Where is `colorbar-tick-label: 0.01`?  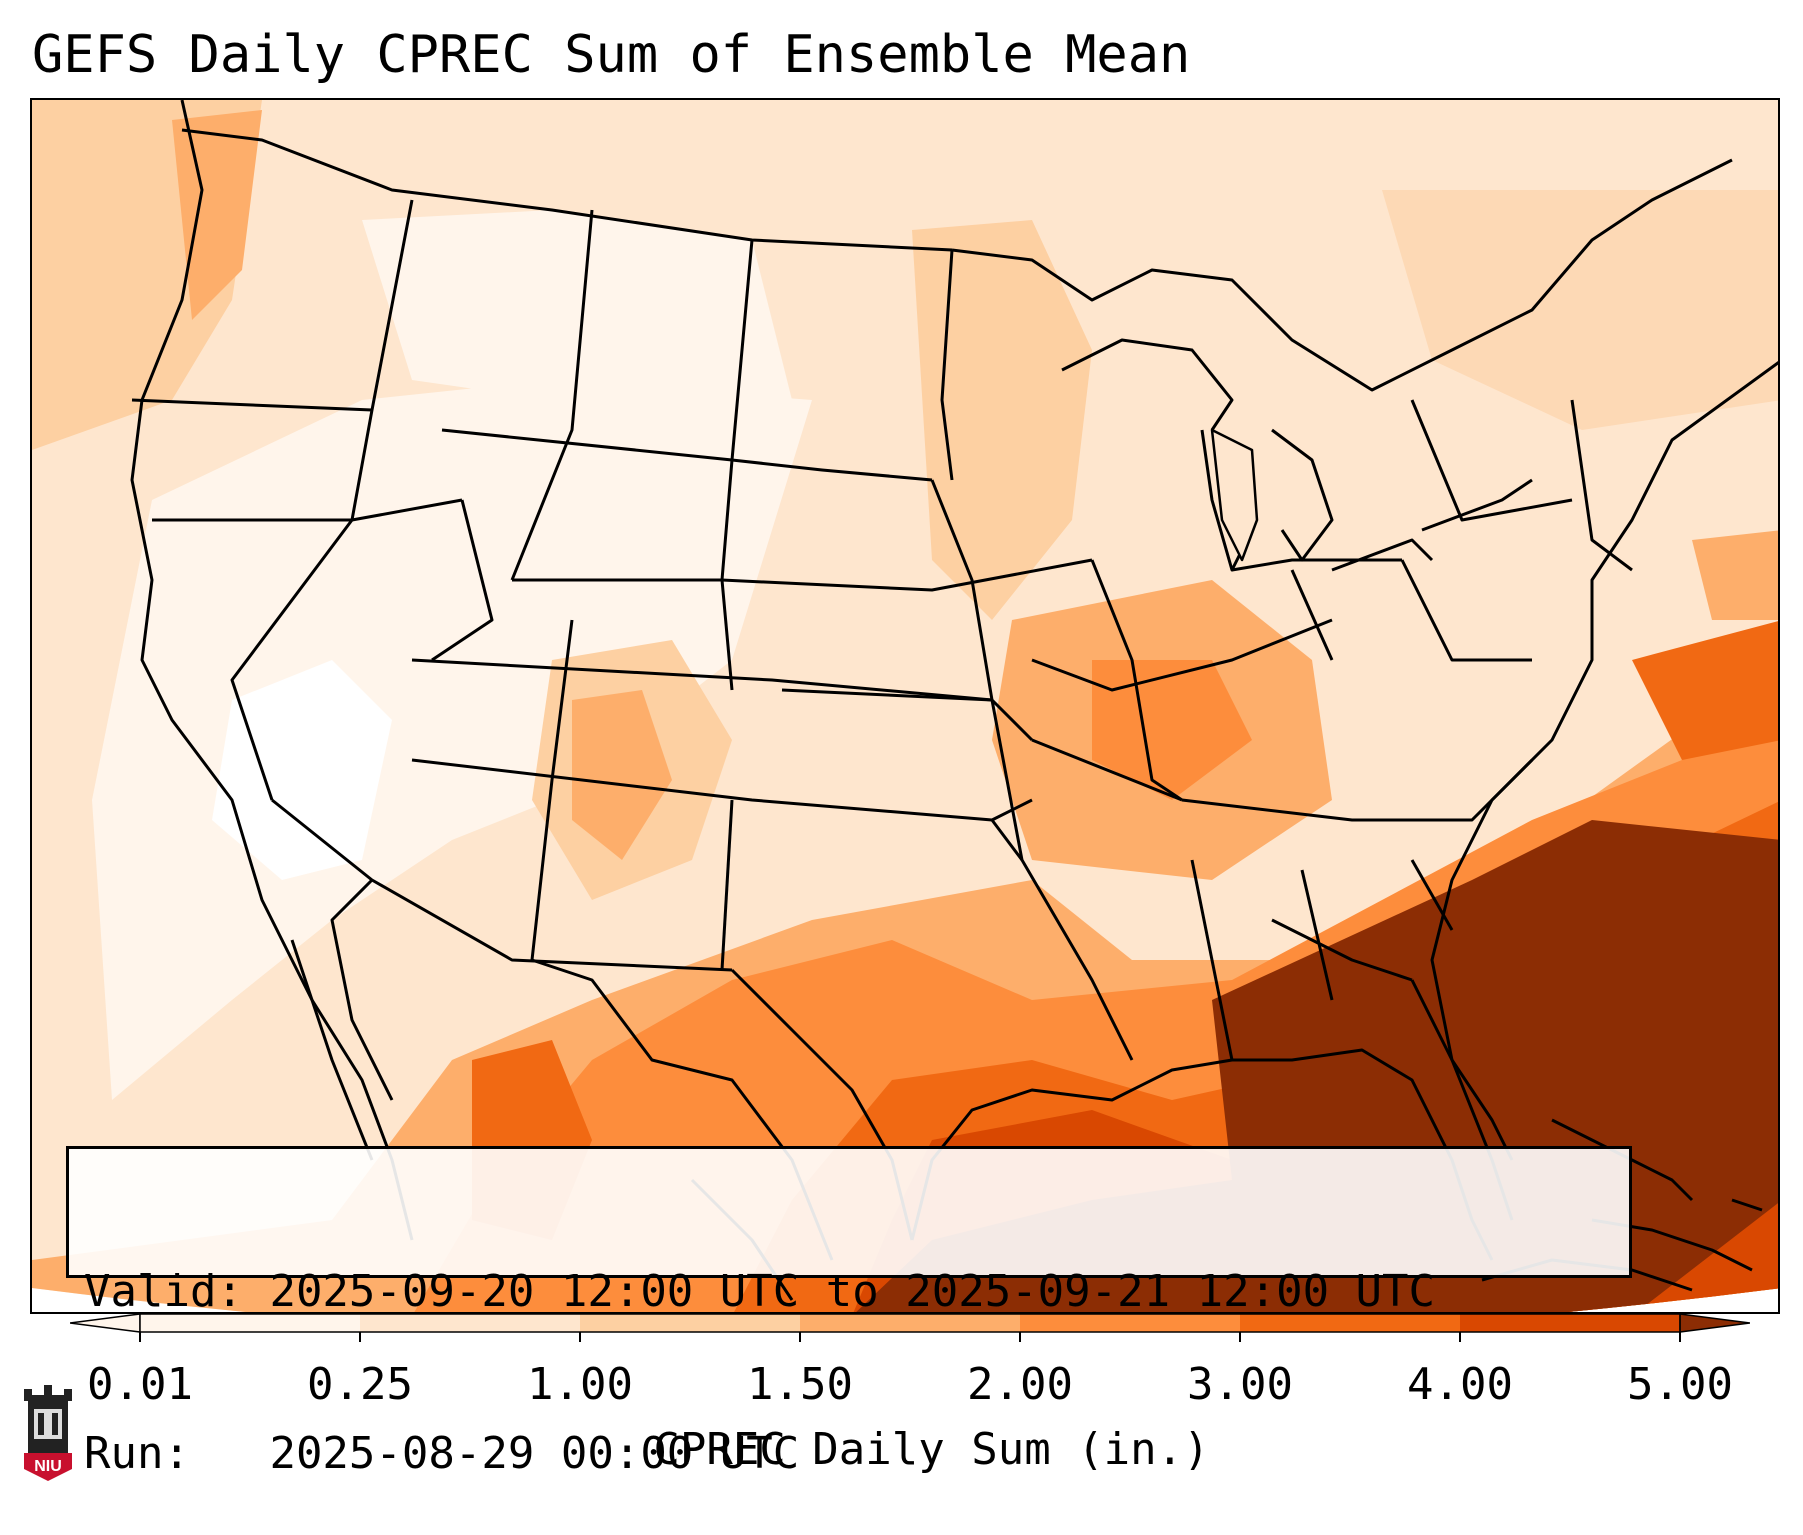 colorbar-tick-label: 0.01 is located at coordinates (140, 1384).